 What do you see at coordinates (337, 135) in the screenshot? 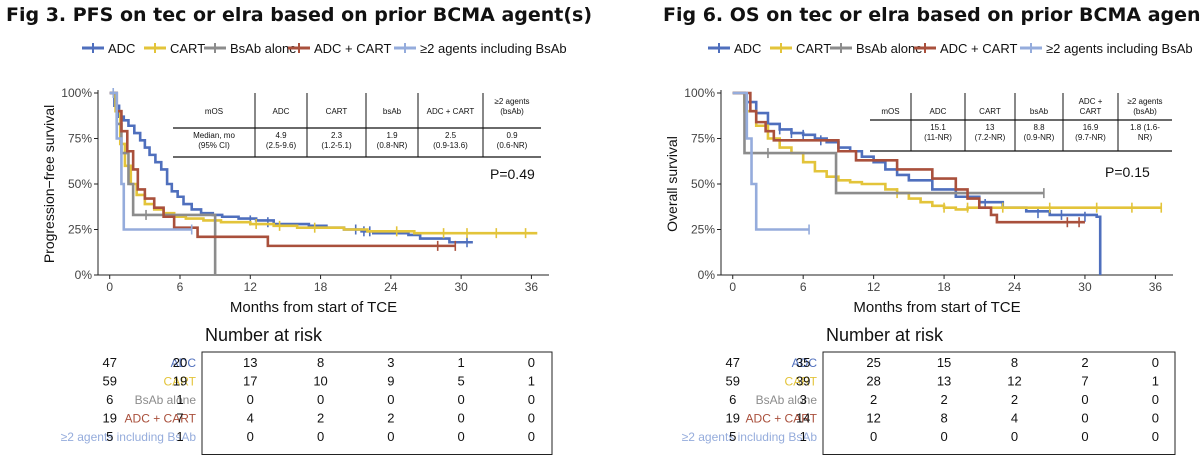
I see `inset-table-cell: 2.3` at bounding box center [337, 135].